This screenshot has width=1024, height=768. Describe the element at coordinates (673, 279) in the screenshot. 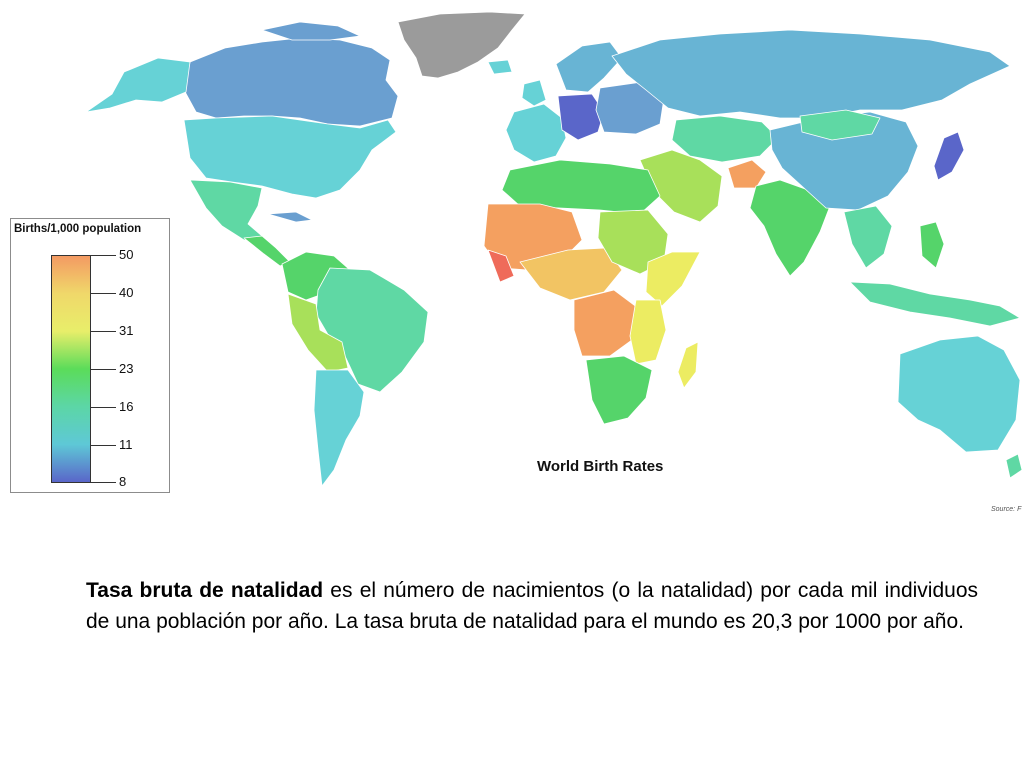

I see `region-horn-of-africa` at that location.